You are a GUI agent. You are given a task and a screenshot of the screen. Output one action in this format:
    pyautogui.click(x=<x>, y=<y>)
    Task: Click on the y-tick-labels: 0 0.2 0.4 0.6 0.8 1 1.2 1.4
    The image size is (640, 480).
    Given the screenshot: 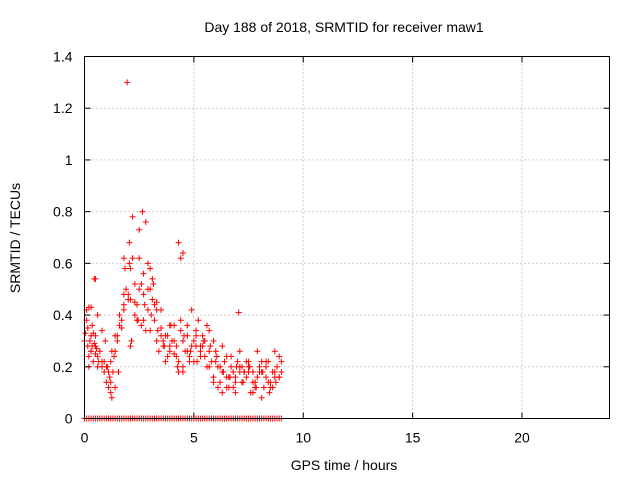 What is the action you would take?
    pyautogui.click(x=63, y=238)
    